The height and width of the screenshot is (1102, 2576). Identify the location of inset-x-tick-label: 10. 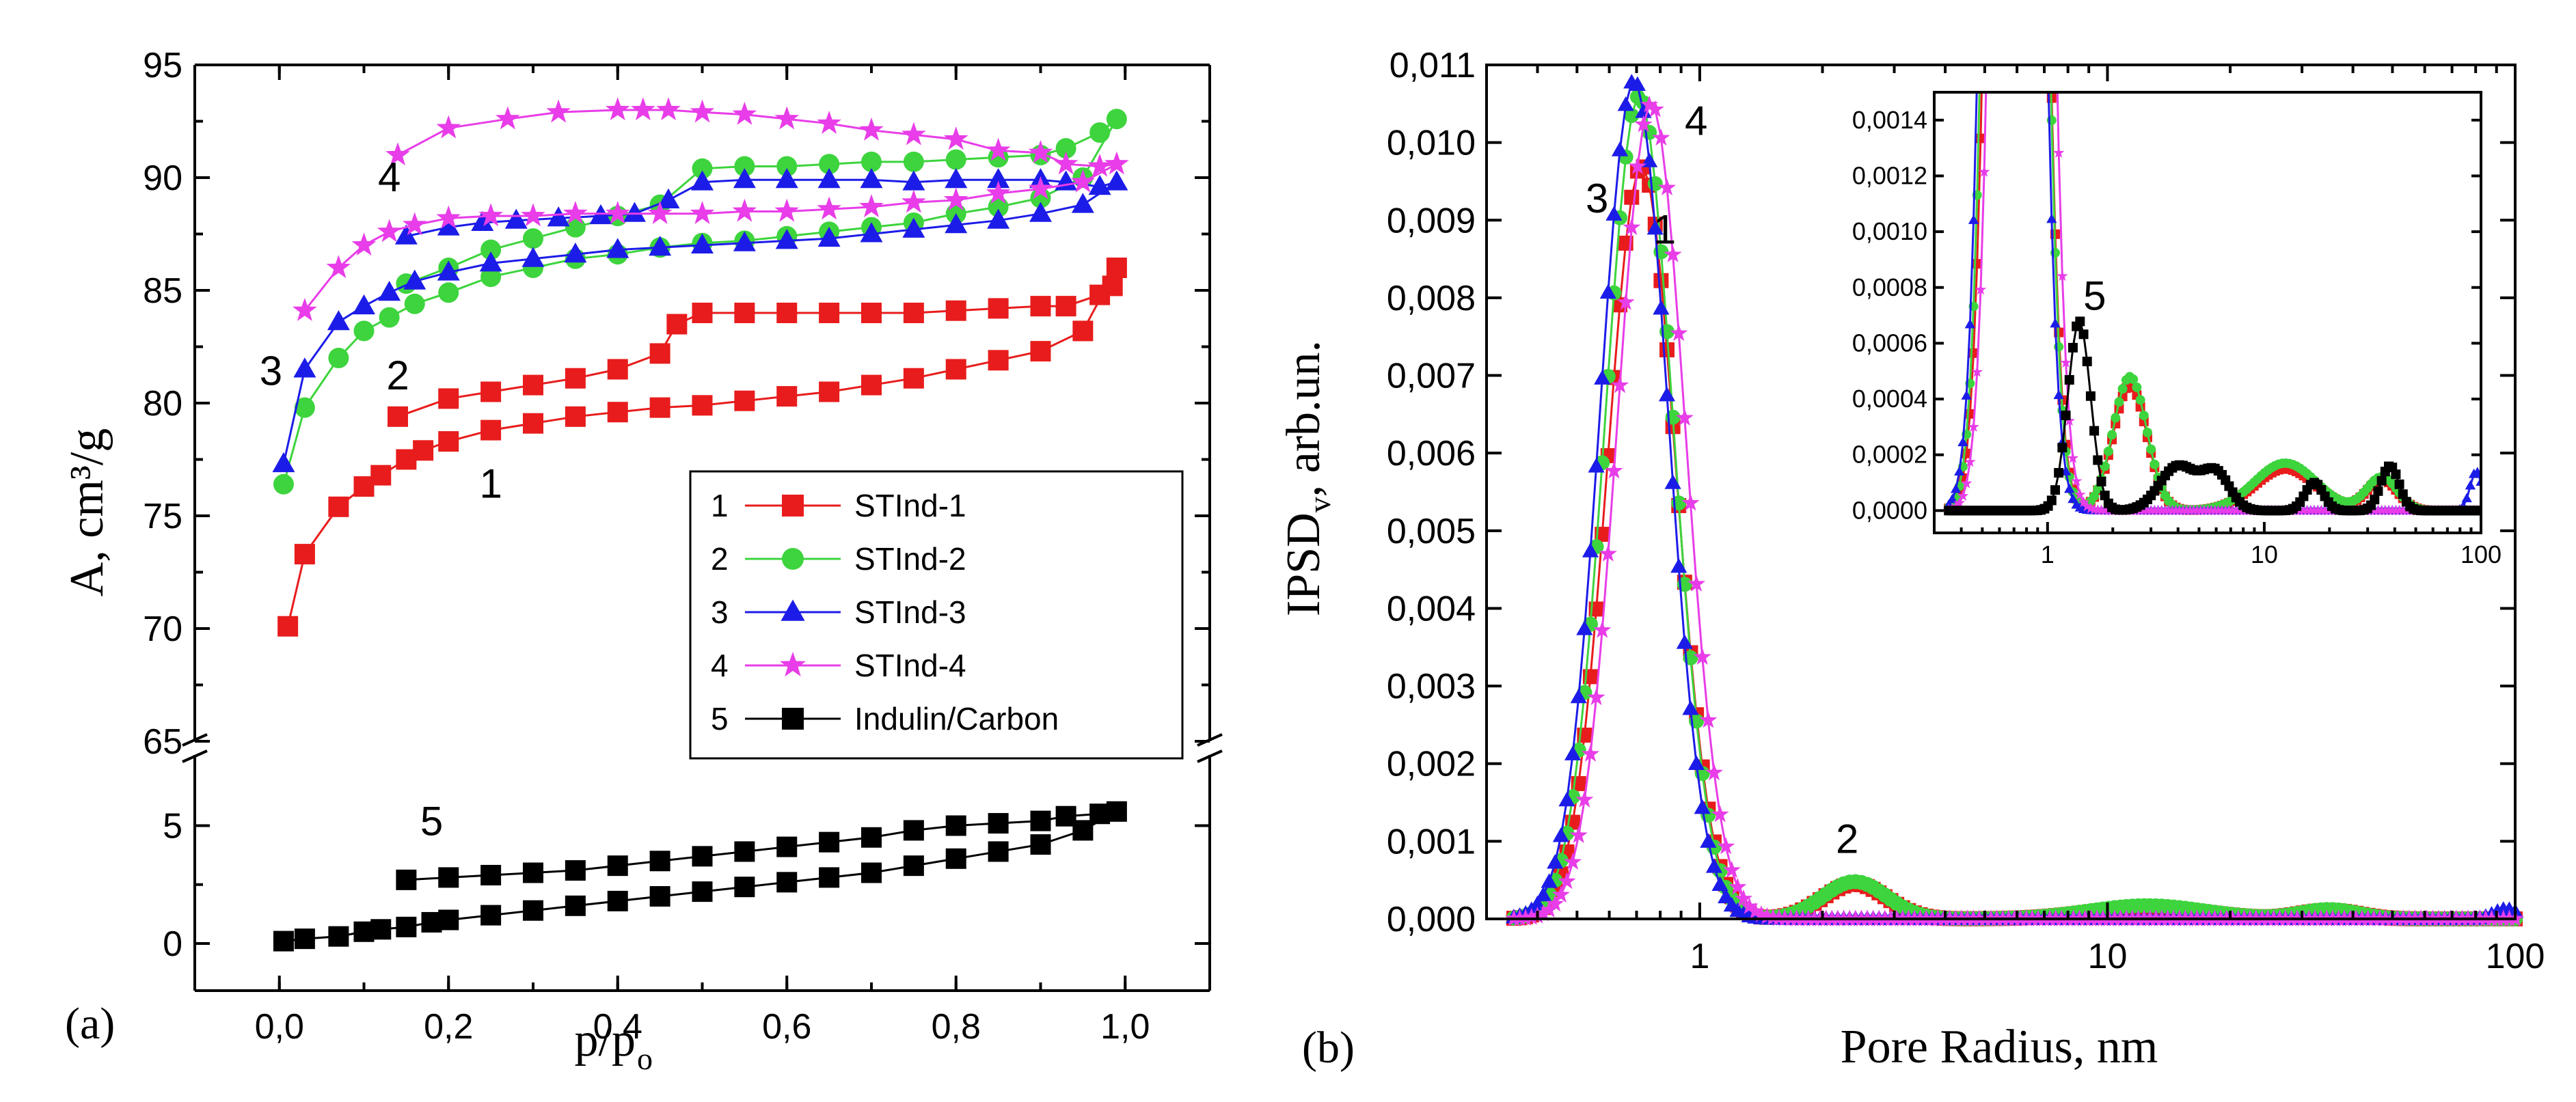
(2264, 554).